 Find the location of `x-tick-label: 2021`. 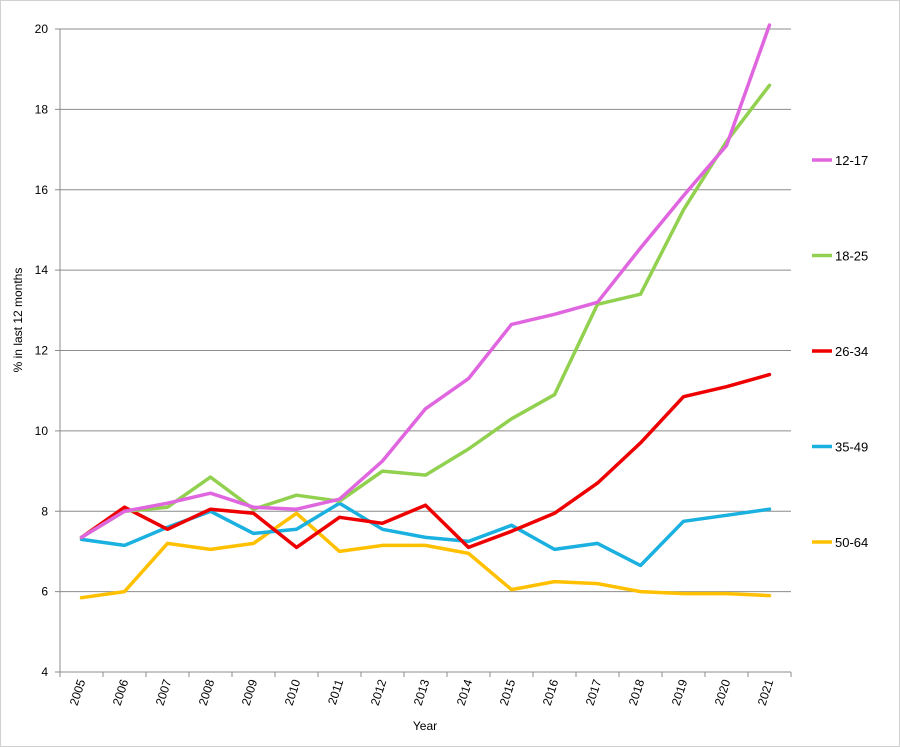

x-tick-label: 2021 is located at coordinates (766, 692).